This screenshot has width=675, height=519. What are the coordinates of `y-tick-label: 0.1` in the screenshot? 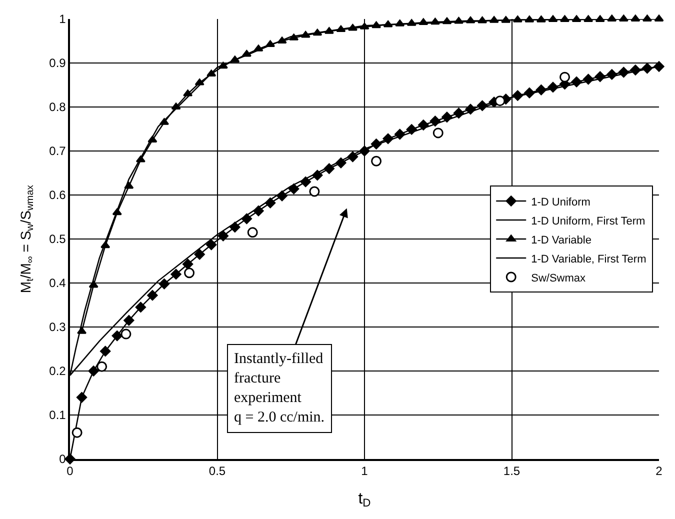 It's located at (57, 415).